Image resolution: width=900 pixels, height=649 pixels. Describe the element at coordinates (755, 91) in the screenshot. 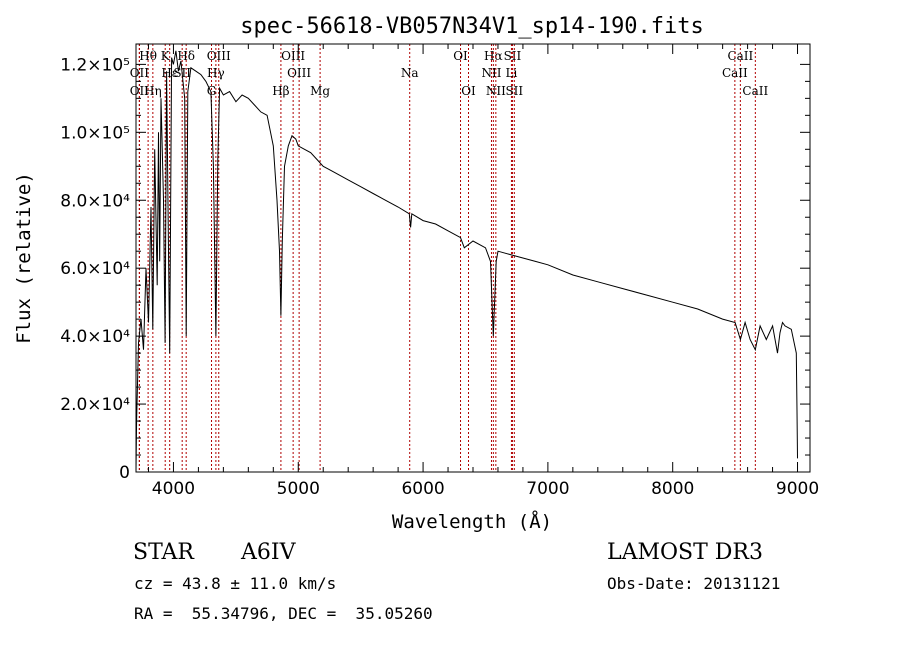

I see `line-marker-label-26: CaII` at that location.